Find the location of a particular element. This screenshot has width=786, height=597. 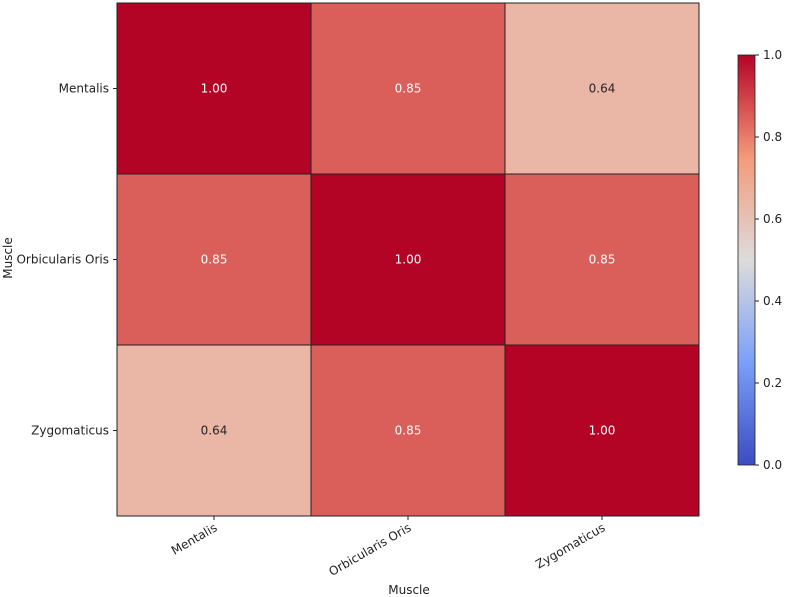

y-tick-label: Mentalis is located at coordinates (84, 89).